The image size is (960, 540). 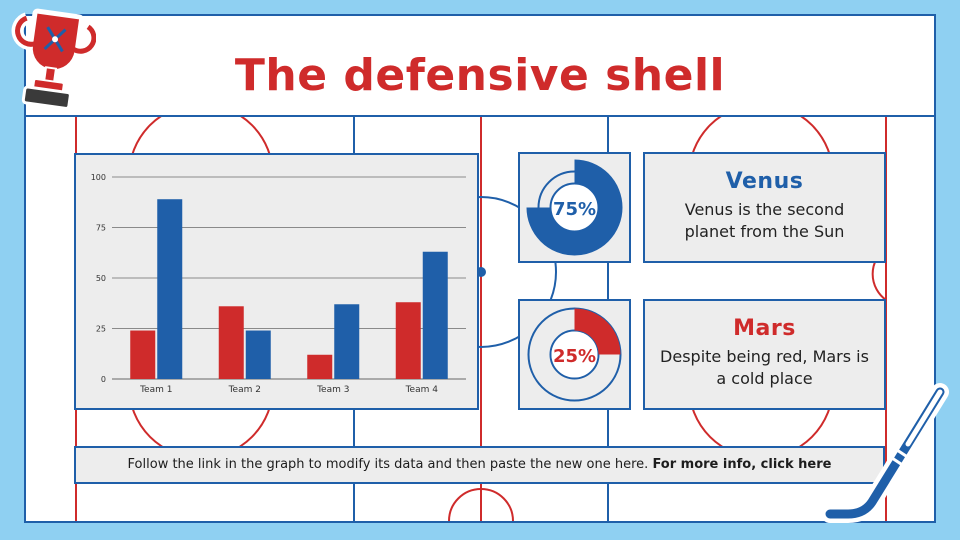 What do you see at coordinates (742, 464) in the screenshot?
I see `more-info-link: For more info, click here` at bounding box center [742, 464].